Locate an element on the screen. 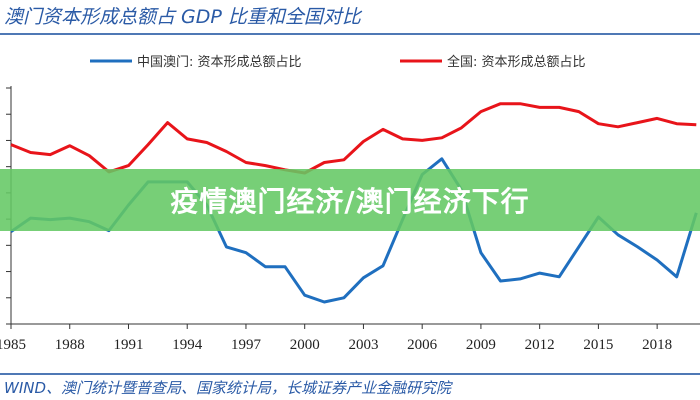 The width and height of the screenshot is (700, 400). x-tick-label: 1997 is located at coordinates (246, 345).